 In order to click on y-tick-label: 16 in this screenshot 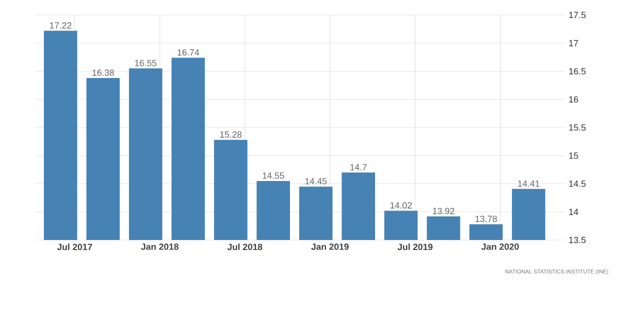, I will do `click(573, 99)`.